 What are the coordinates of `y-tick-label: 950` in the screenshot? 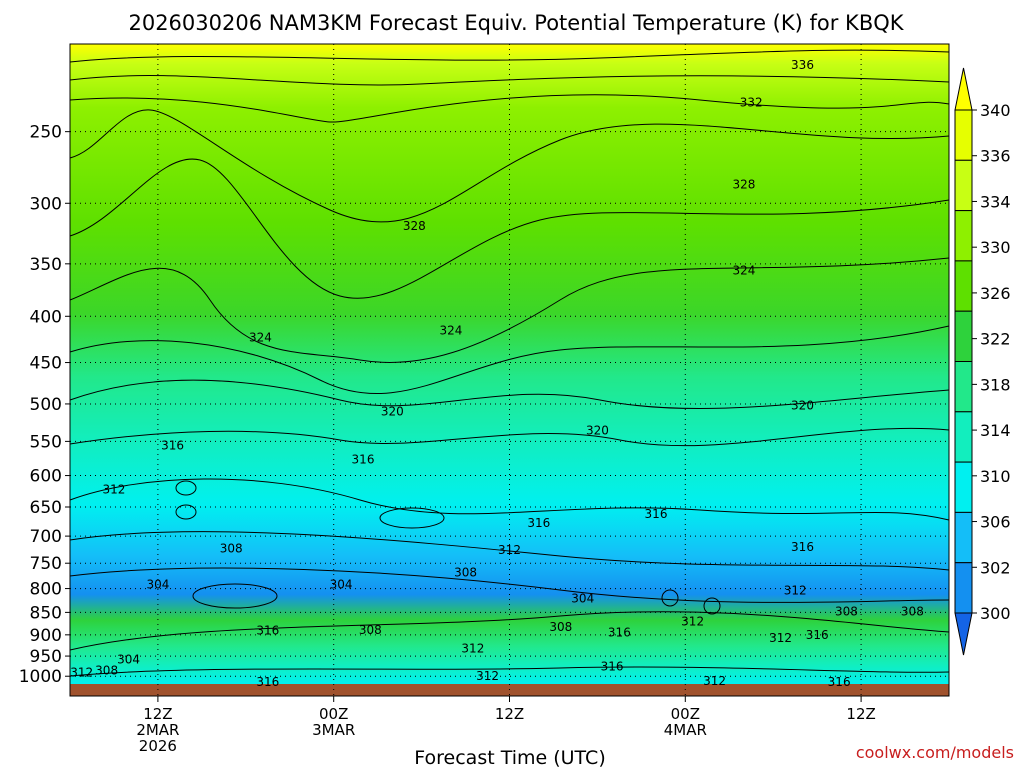 It's located at (46, 657).